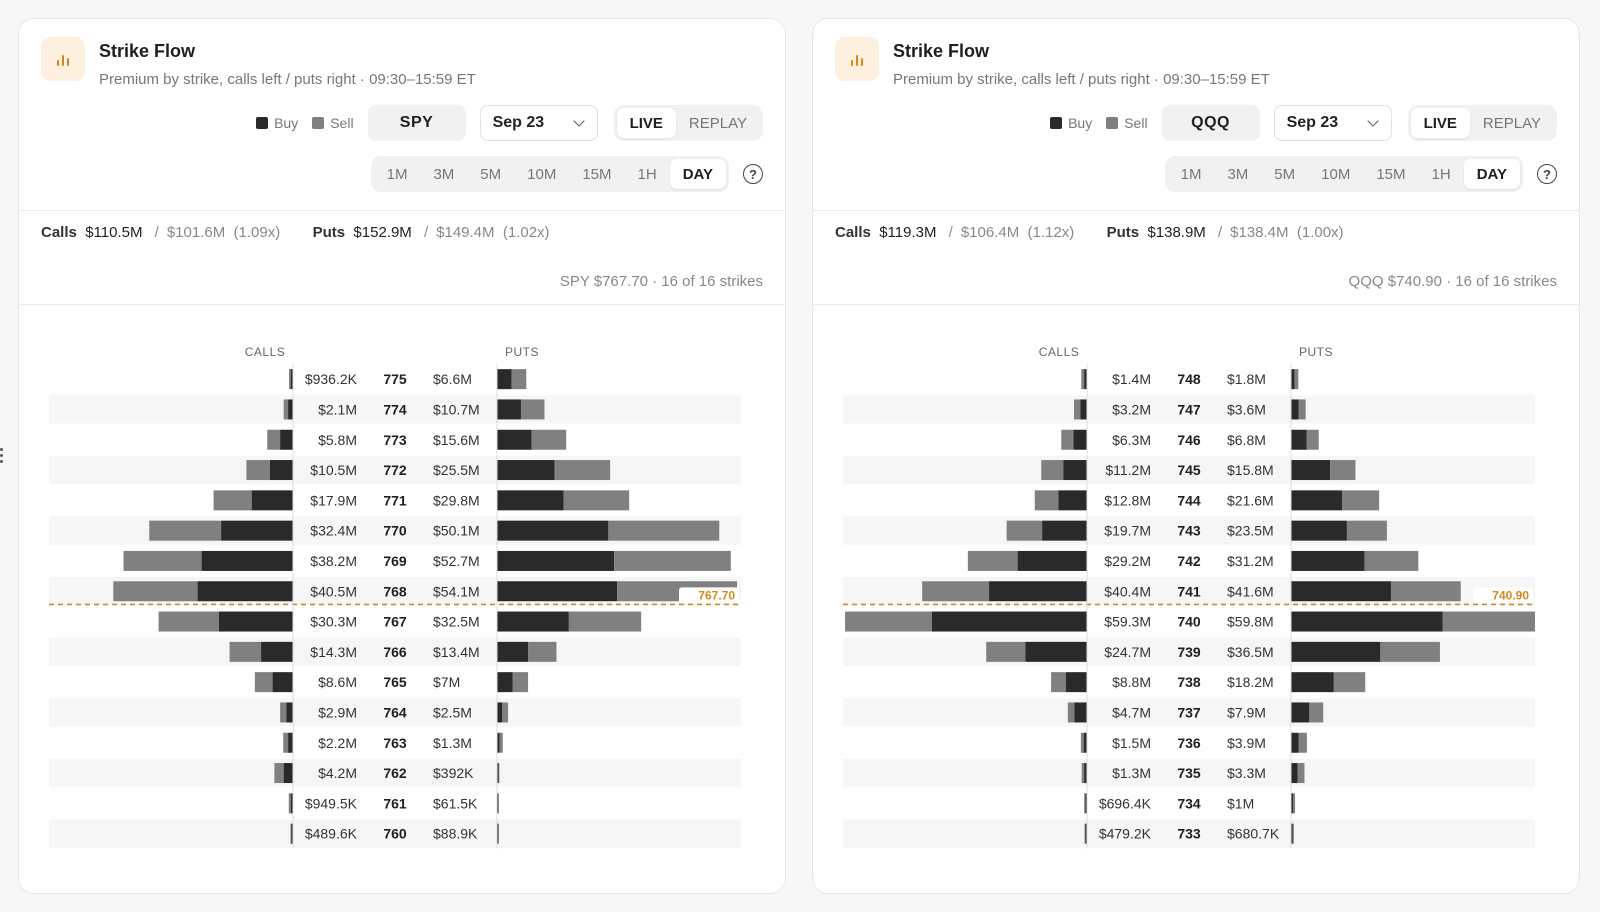 The width and height of the screenshot is (1600, 912). What do you see at coordinates (333, 531) in the screenshot?
I see `calls-total-label: $32.4M` at bounding box center [333, 531].